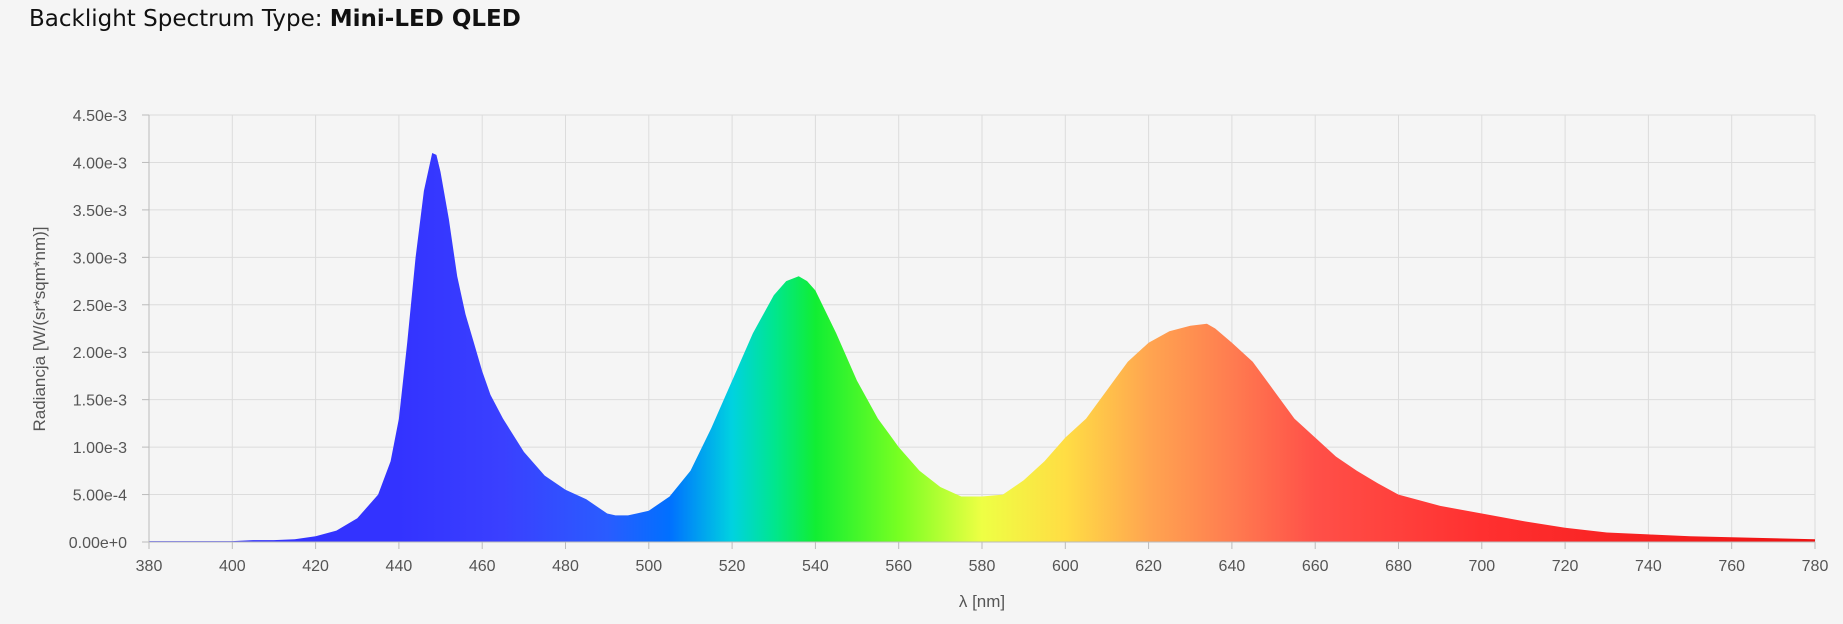  Describe the element at coordinates (176, 19) in the screenshot. I see `spectrum-type-label: Backlight Spectrum Type:` at that location.